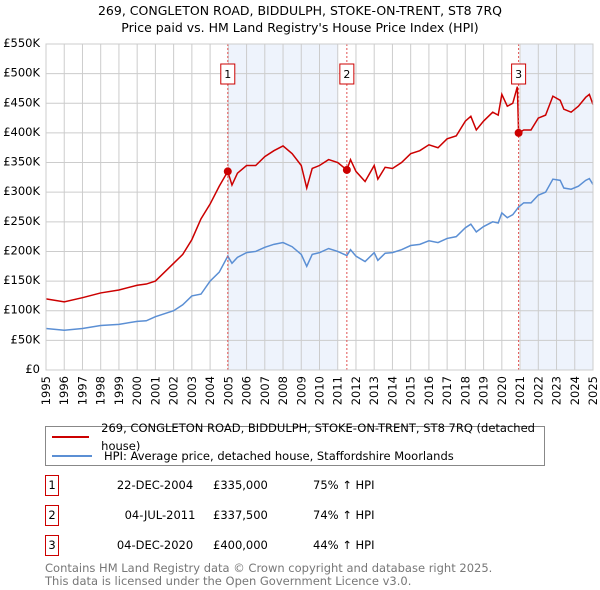  I want to click on y-tick-label: £550K, so click(21, 43).